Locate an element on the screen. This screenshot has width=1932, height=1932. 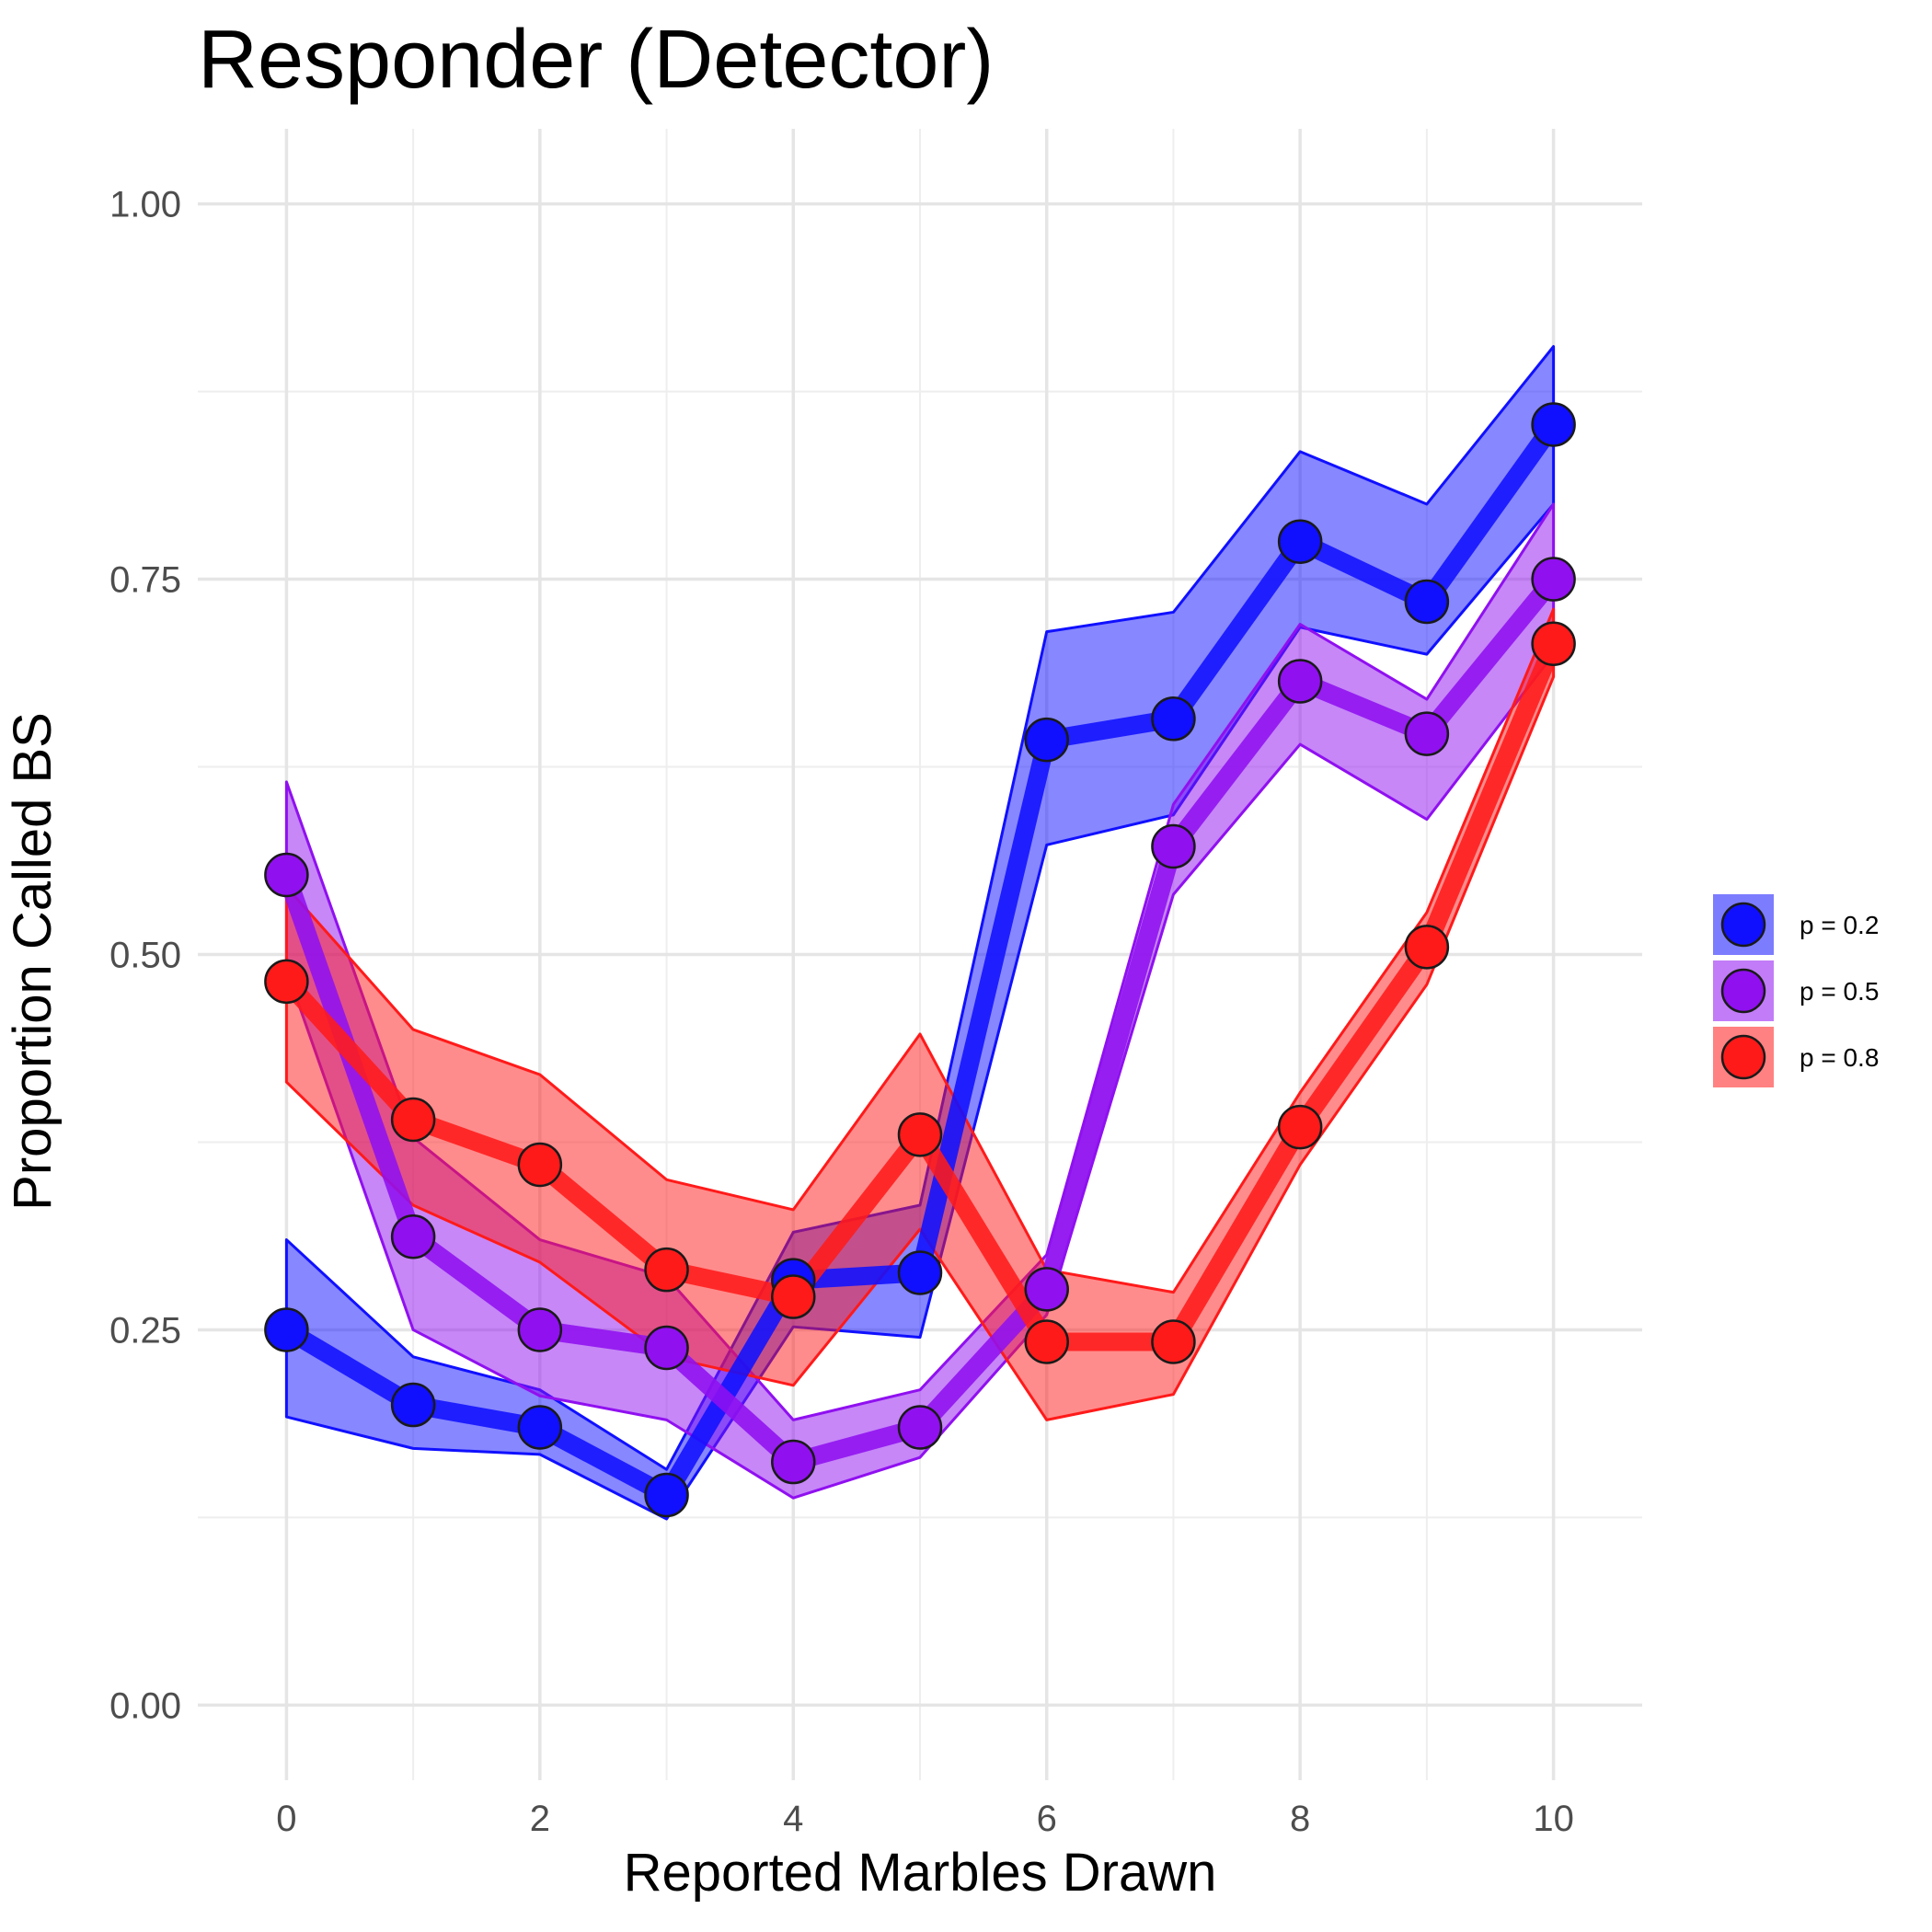
legend-label: p = 0.5 is located at coordinates (1839, 991).